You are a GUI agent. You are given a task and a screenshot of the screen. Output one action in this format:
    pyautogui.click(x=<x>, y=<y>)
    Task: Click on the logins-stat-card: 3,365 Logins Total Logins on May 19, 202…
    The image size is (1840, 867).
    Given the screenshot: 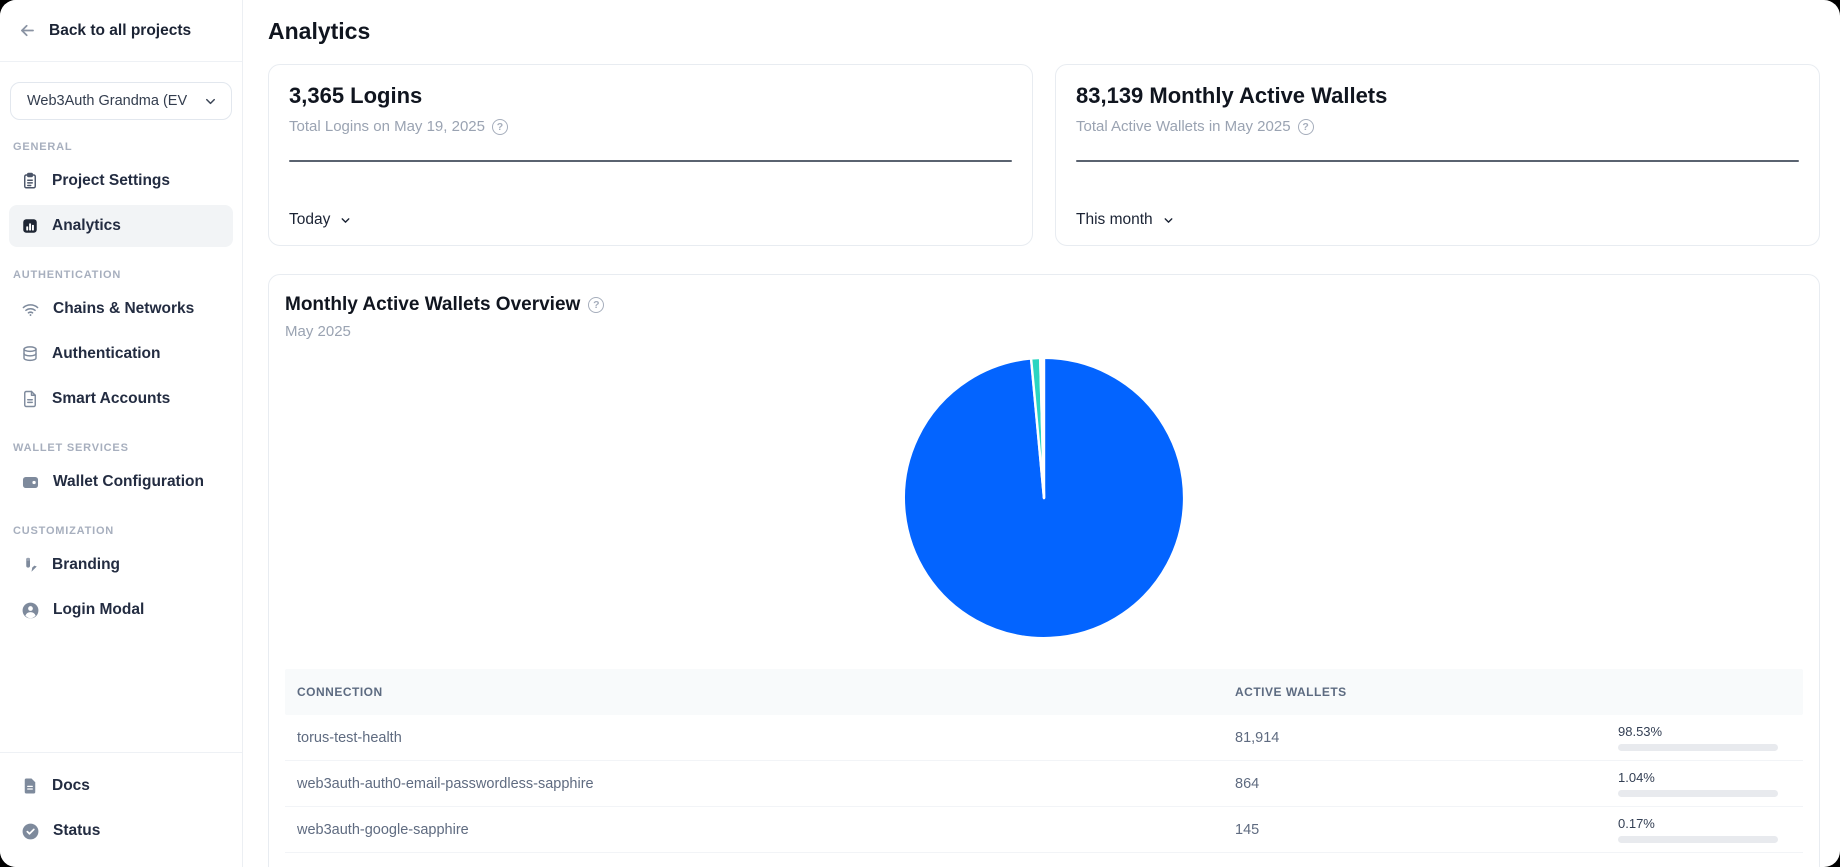 What is the action you would take?
    pyautogui.click(x=650, y=155)
    